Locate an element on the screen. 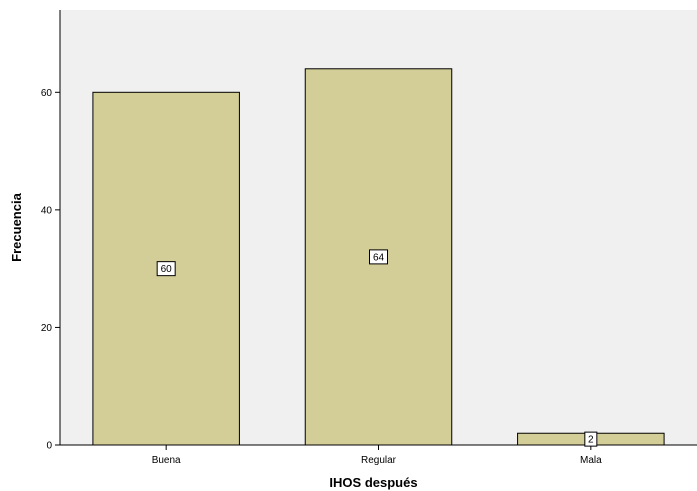 The image size is (697, 491). x-tick-label: Mala is located at coordinates (591, 460).